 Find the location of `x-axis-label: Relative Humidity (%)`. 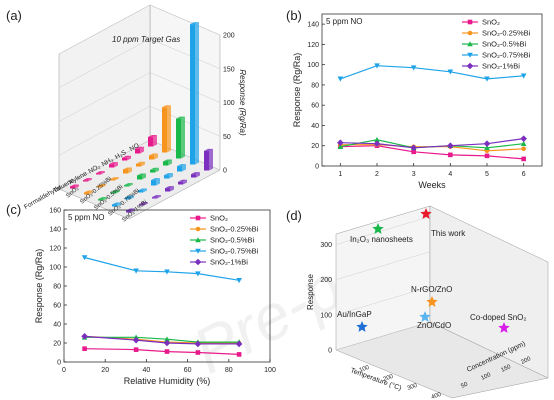

x-axis-label: Relative Humidity (%) is located at coordinates (167, 381).